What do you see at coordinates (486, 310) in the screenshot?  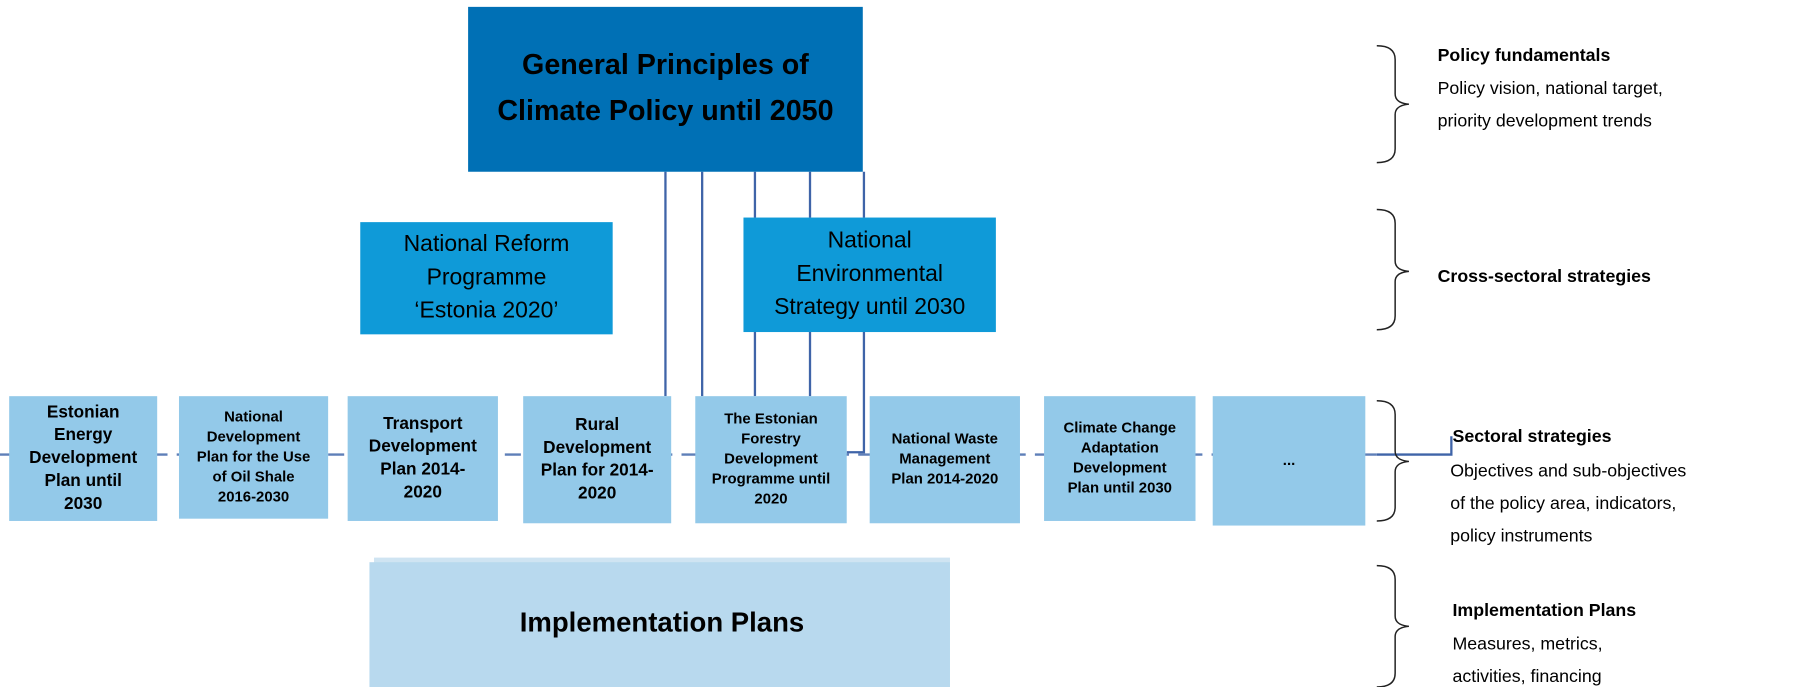 I see `box-label: ‘Estonia 2020’` at bounding box center [486, 310].